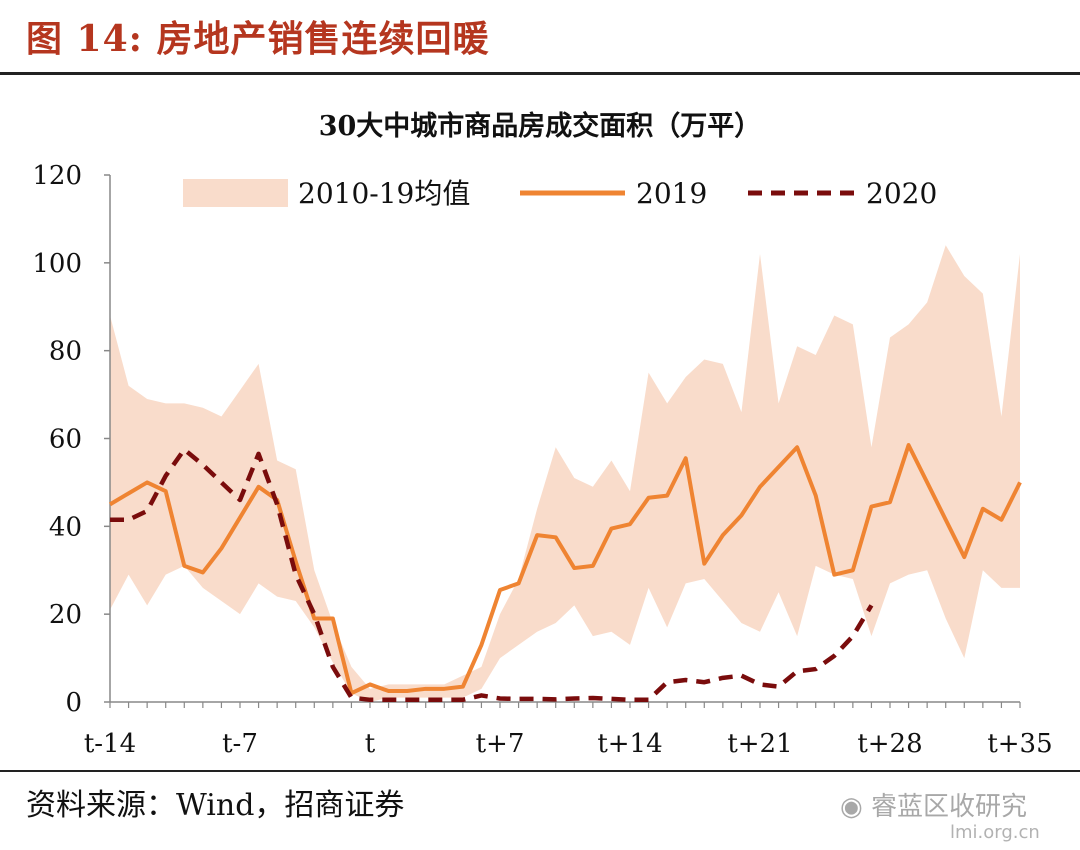  What do you see at coordinates (57, 264) in the screenshot?
I see `y-tick-label: 100` at bounding box center [57, 264].